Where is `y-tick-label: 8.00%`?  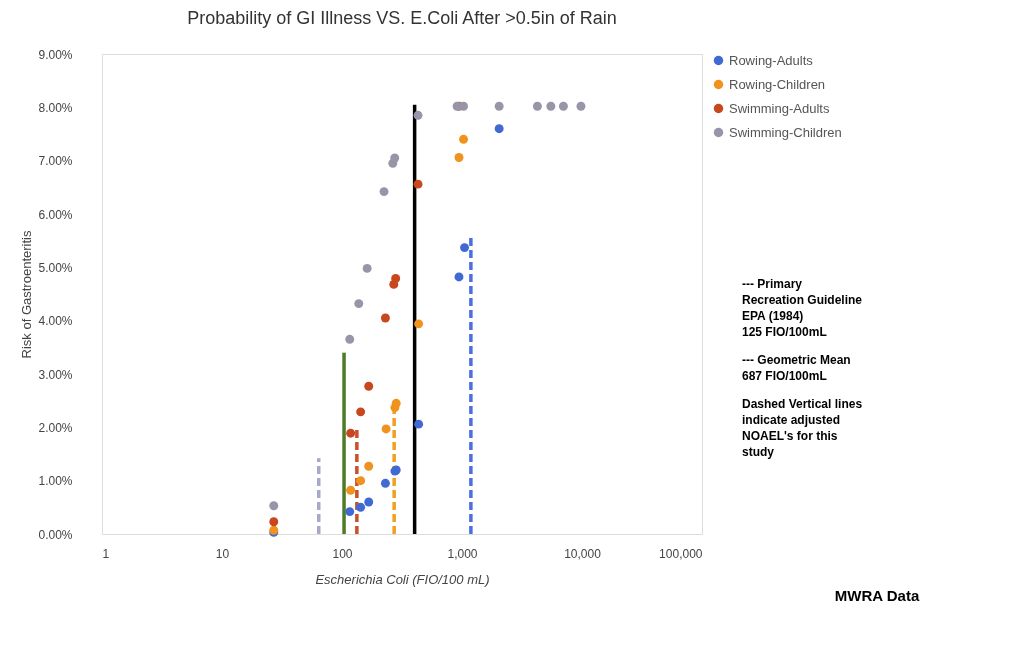 y-tick-label: 8.00% is located at coordinates (55, 107).